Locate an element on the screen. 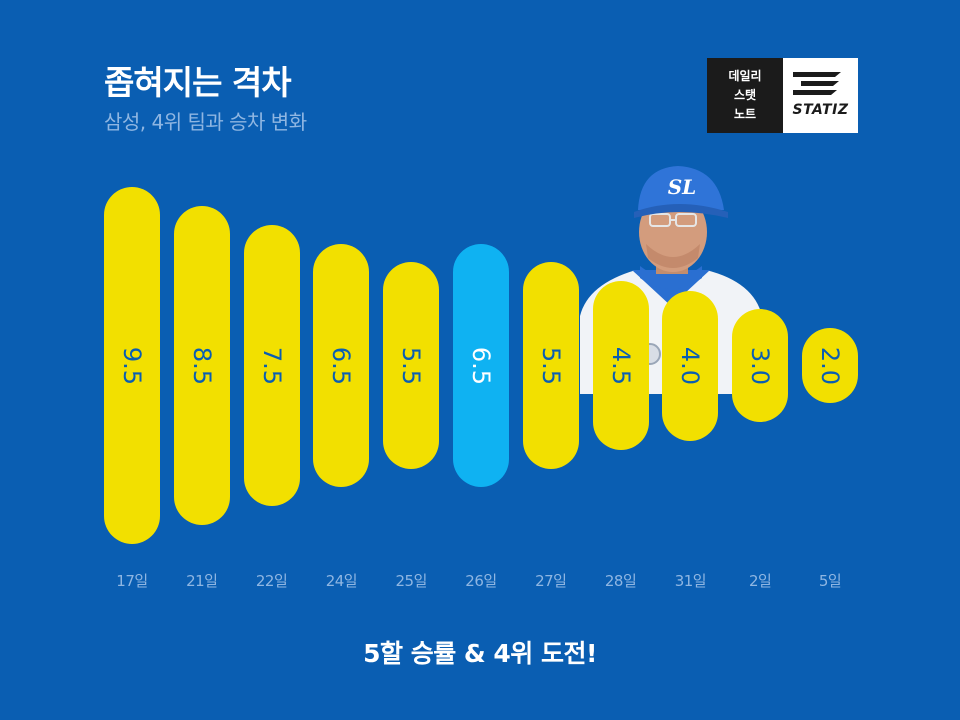  bar-value-label: 2.0 is located at coordinates (830, 365).